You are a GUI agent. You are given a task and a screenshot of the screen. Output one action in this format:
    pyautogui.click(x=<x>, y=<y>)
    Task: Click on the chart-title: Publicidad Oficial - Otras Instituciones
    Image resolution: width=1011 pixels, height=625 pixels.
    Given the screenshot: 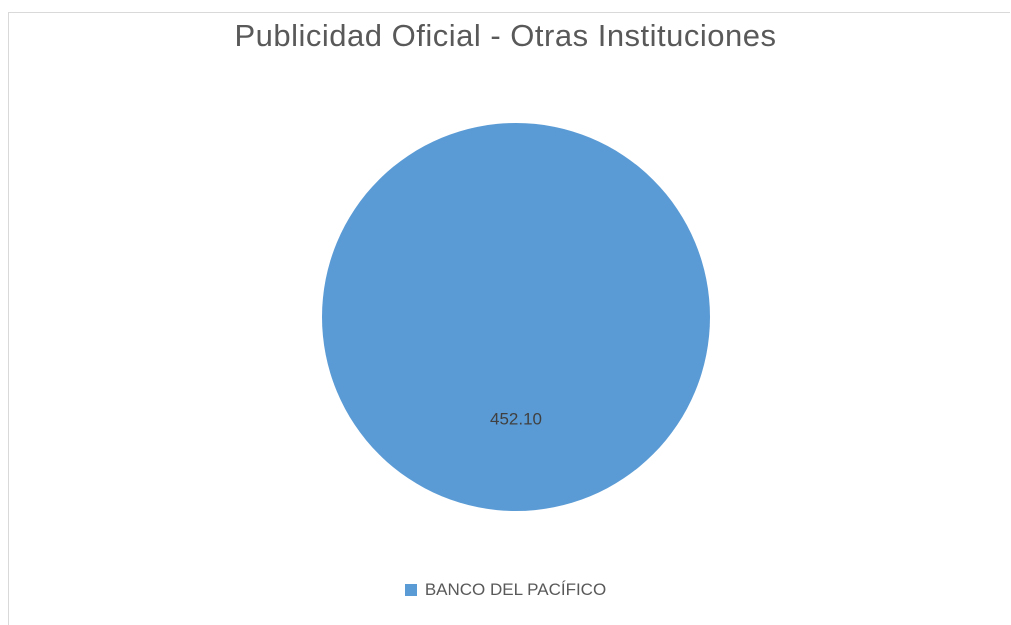 What is the action you would take?
    pyautogui.click(x=505, y=35)
    